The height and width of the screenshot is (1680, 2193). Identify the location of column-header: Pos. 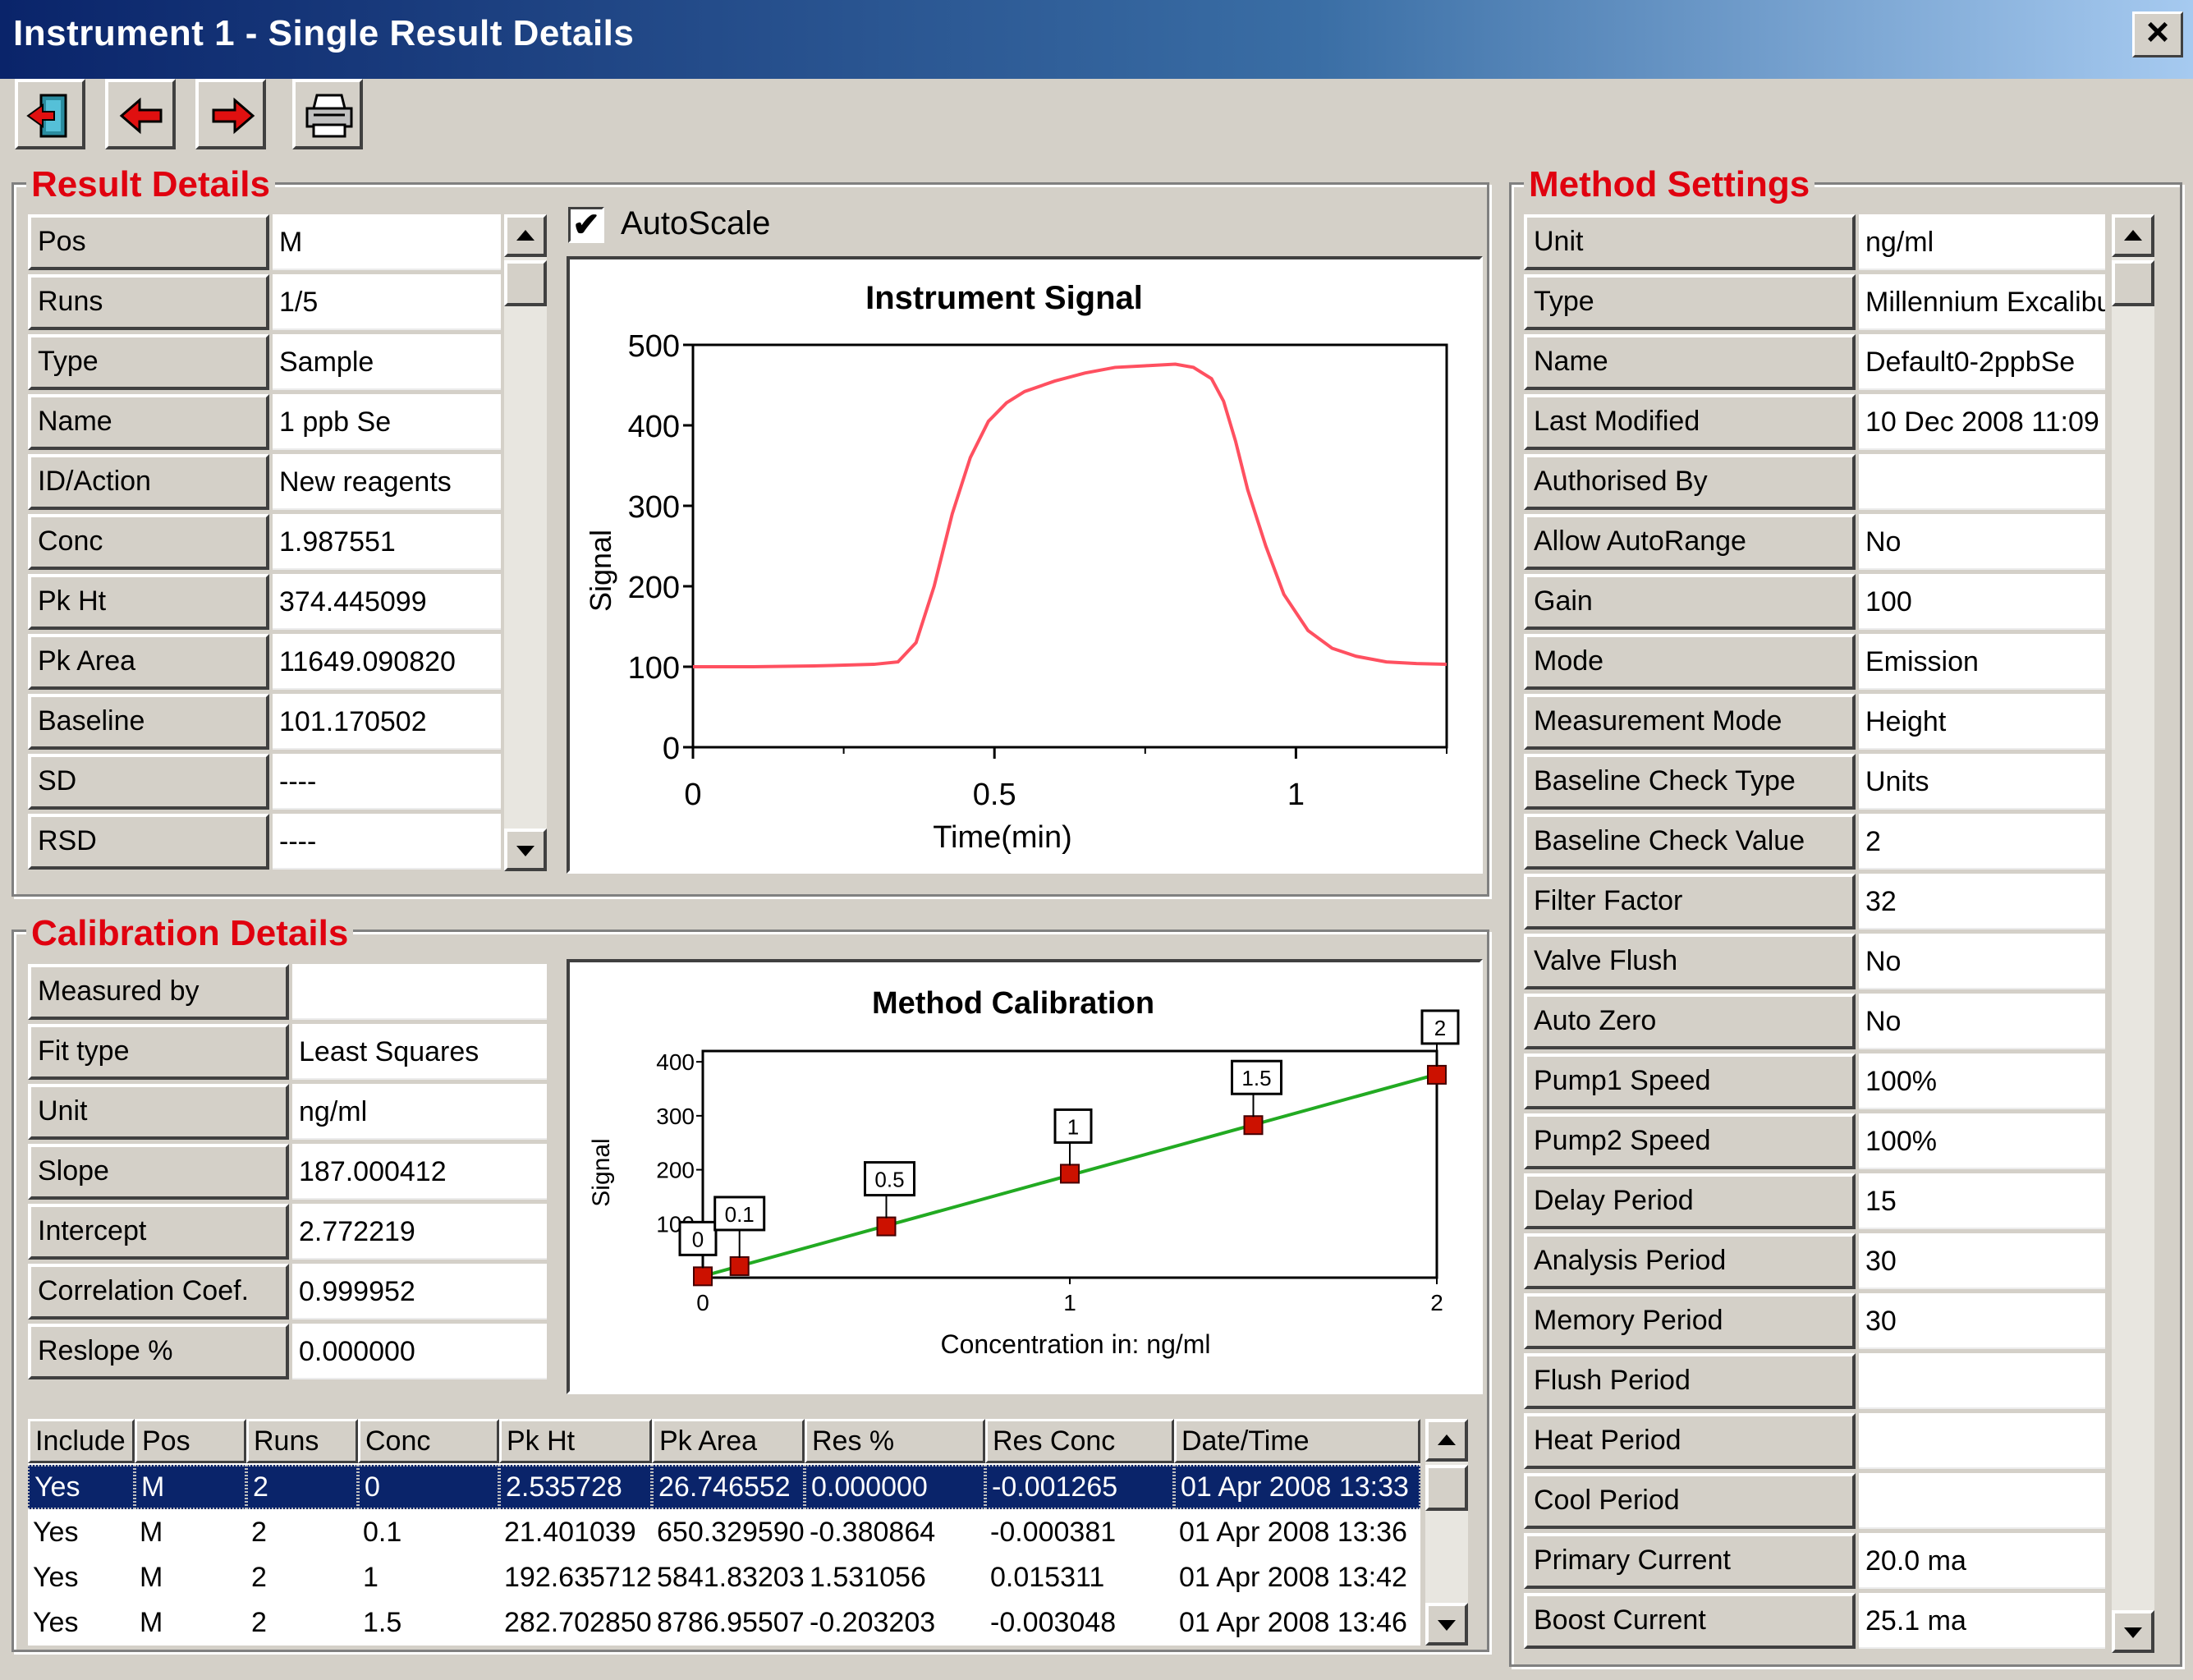
(190, 1441).